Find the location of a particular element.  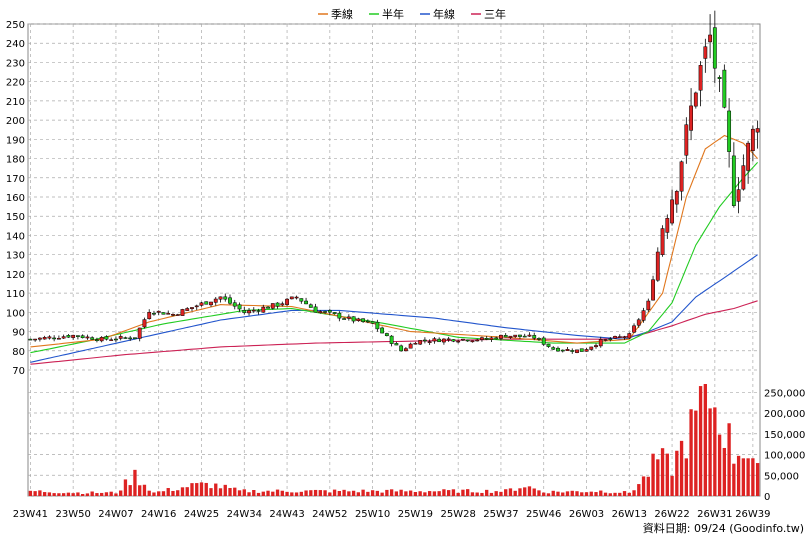

volume-tick-label: 50,000 is located at coordinates (781, 476).